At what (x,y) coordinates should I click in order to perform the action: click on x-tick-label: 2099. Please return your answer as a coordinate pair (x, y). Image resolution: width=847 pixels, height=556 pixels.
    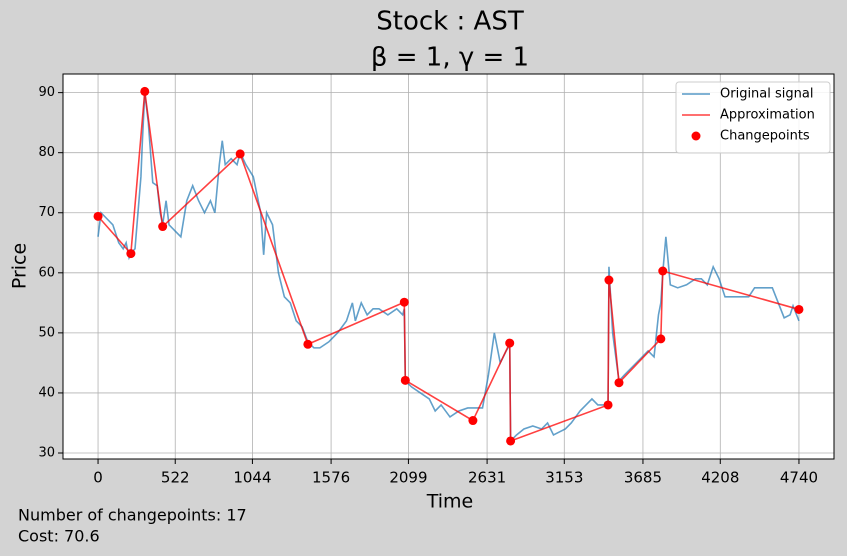
    Looking at the image, I should click on (408, 478).